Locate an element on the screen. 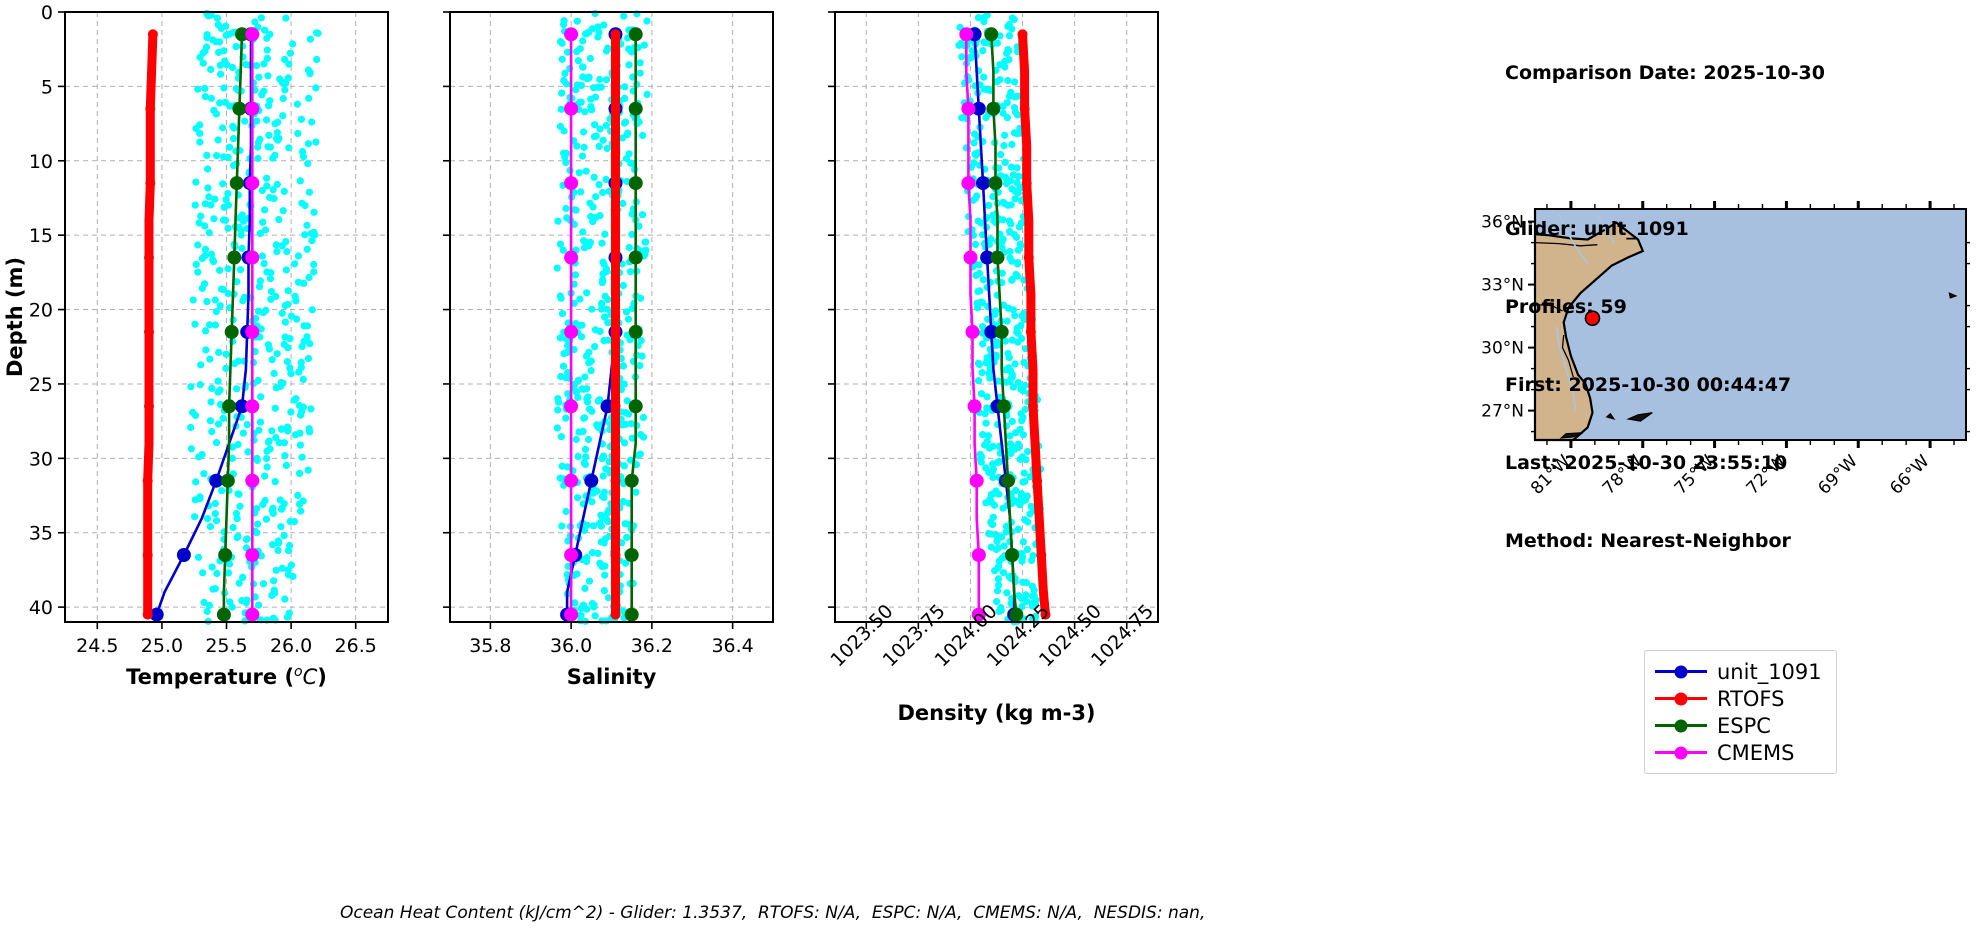  map-island is located at coordinates (1610, 416).